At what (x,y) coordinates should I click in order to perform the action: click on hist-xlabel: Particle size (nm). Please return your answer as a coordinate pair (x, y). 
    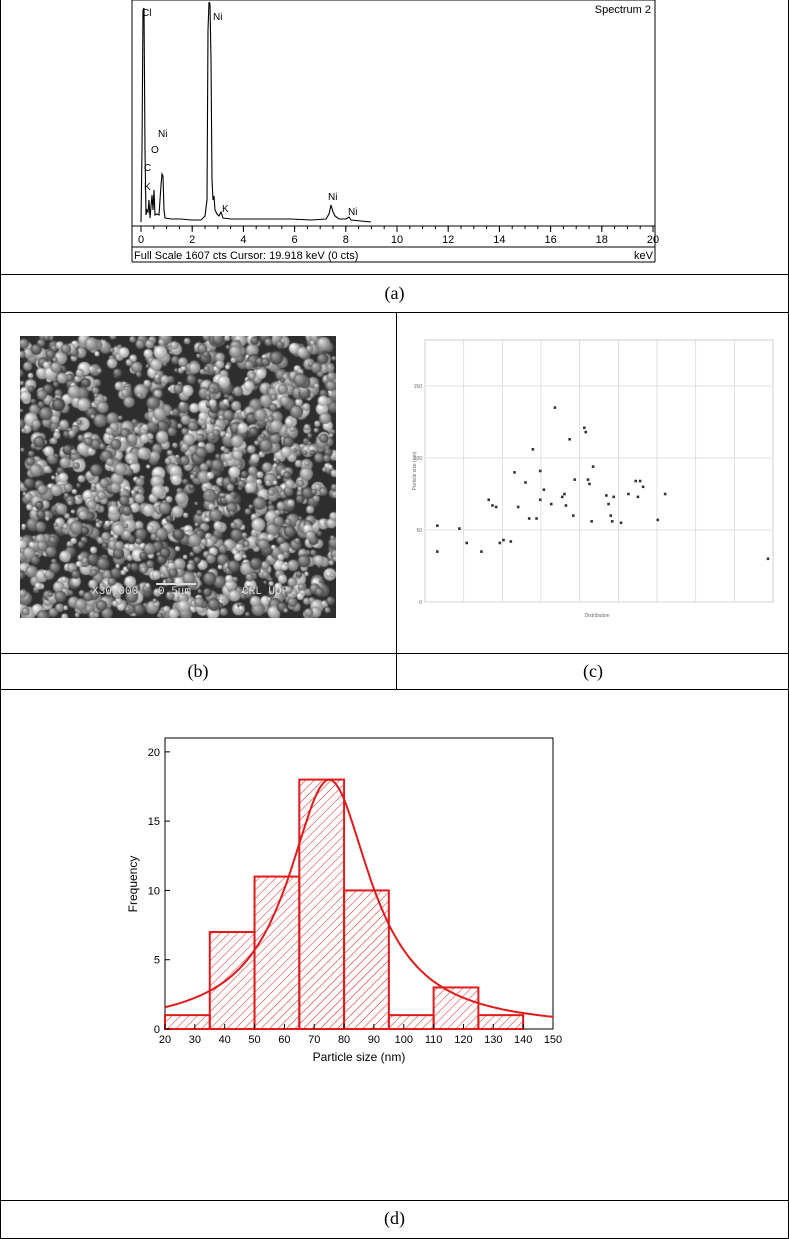
    Looking at the image, I should click on (359, 1057).